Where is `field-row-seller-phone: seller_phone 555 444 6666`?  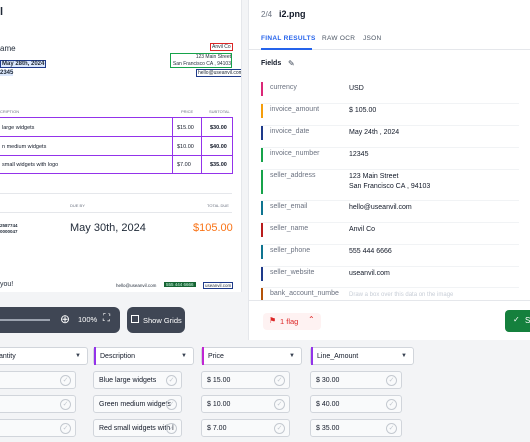
field-row-seller-phone: seller_phone 555 444 6666 is located at coordinates (390, 256).